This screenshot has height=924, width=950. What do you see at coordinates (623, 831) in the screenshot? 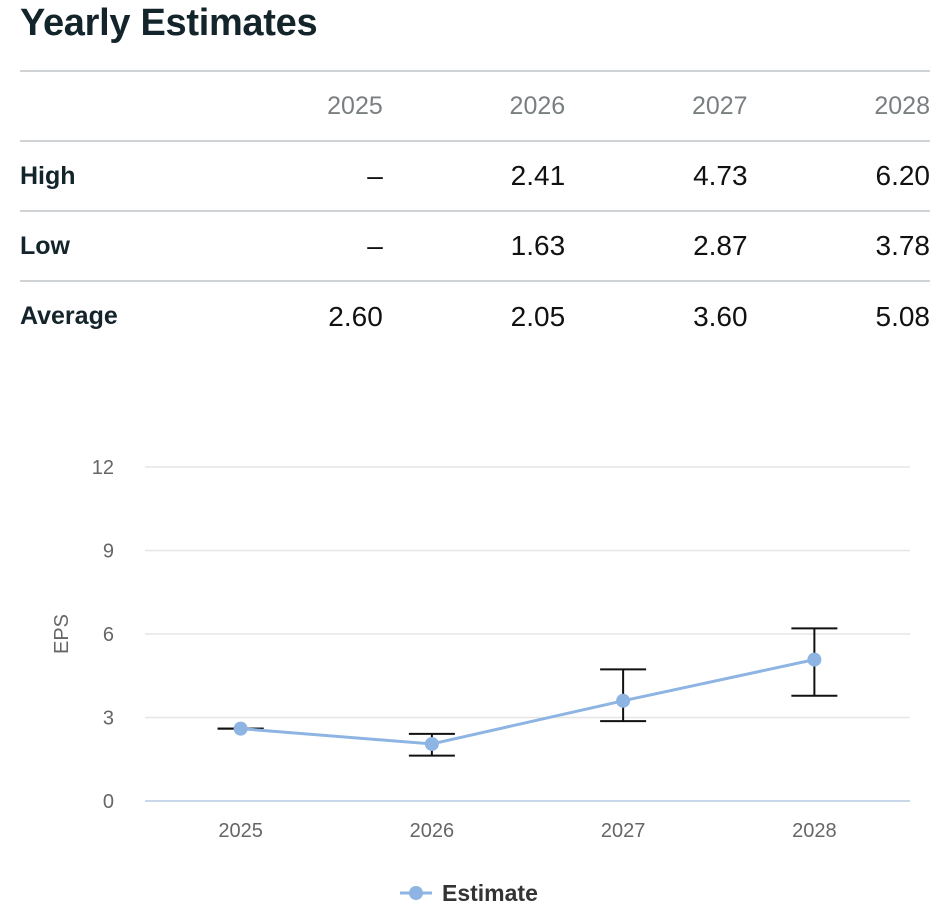
I see `x-tick-label: 2027` at bounding box center [623, 831].